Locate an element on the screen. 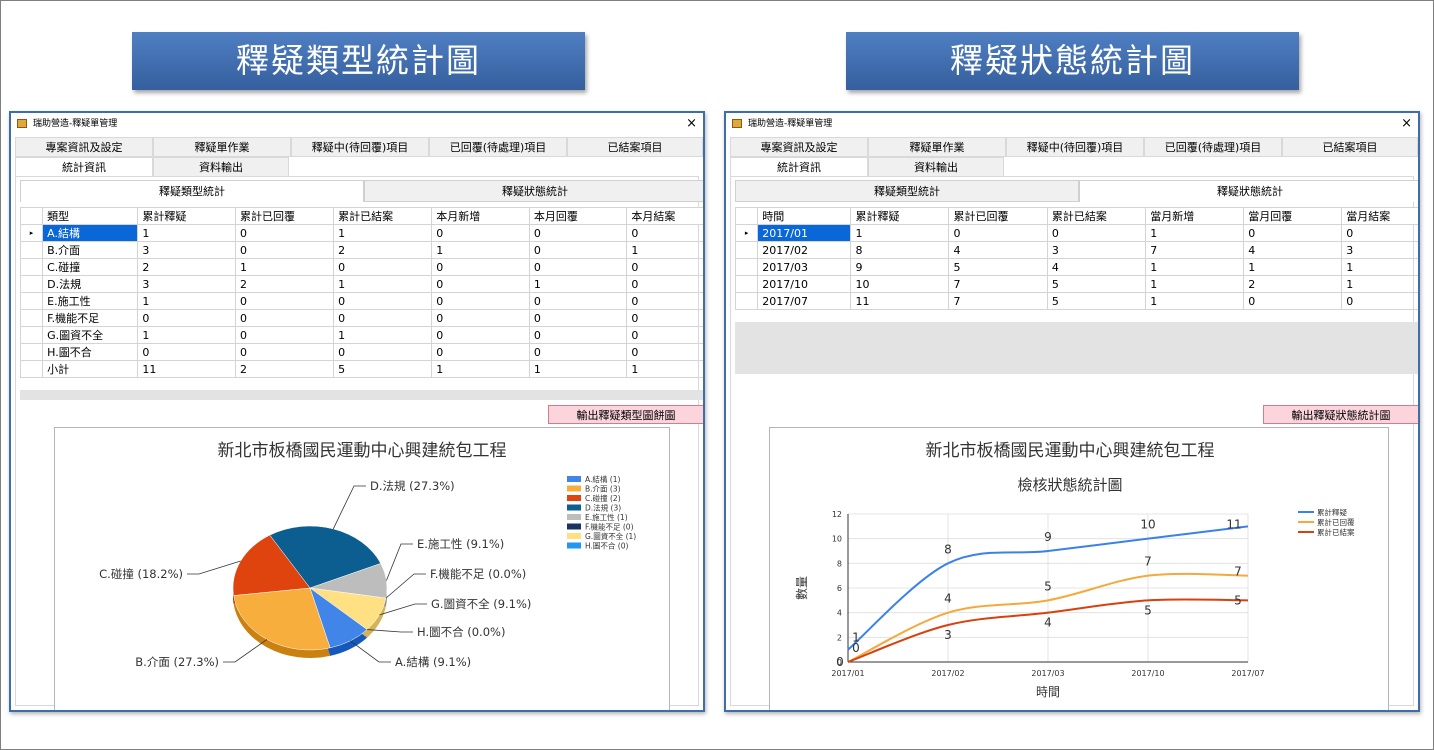 The width and height of the screenshot is (1434, 750). table-cell: 小計 is located at coordinates (90, 369).